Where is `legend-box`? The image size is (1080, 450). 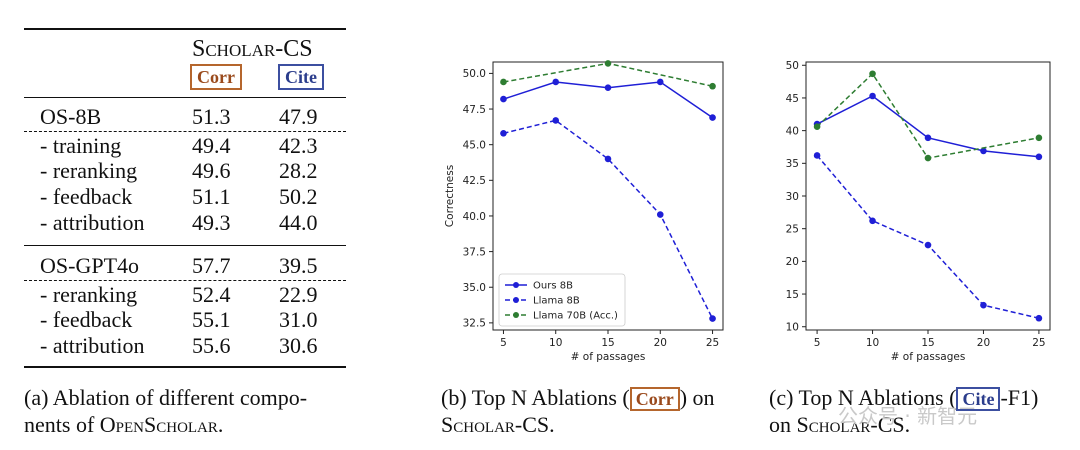
legend-box is located at coordinates (562, 300).